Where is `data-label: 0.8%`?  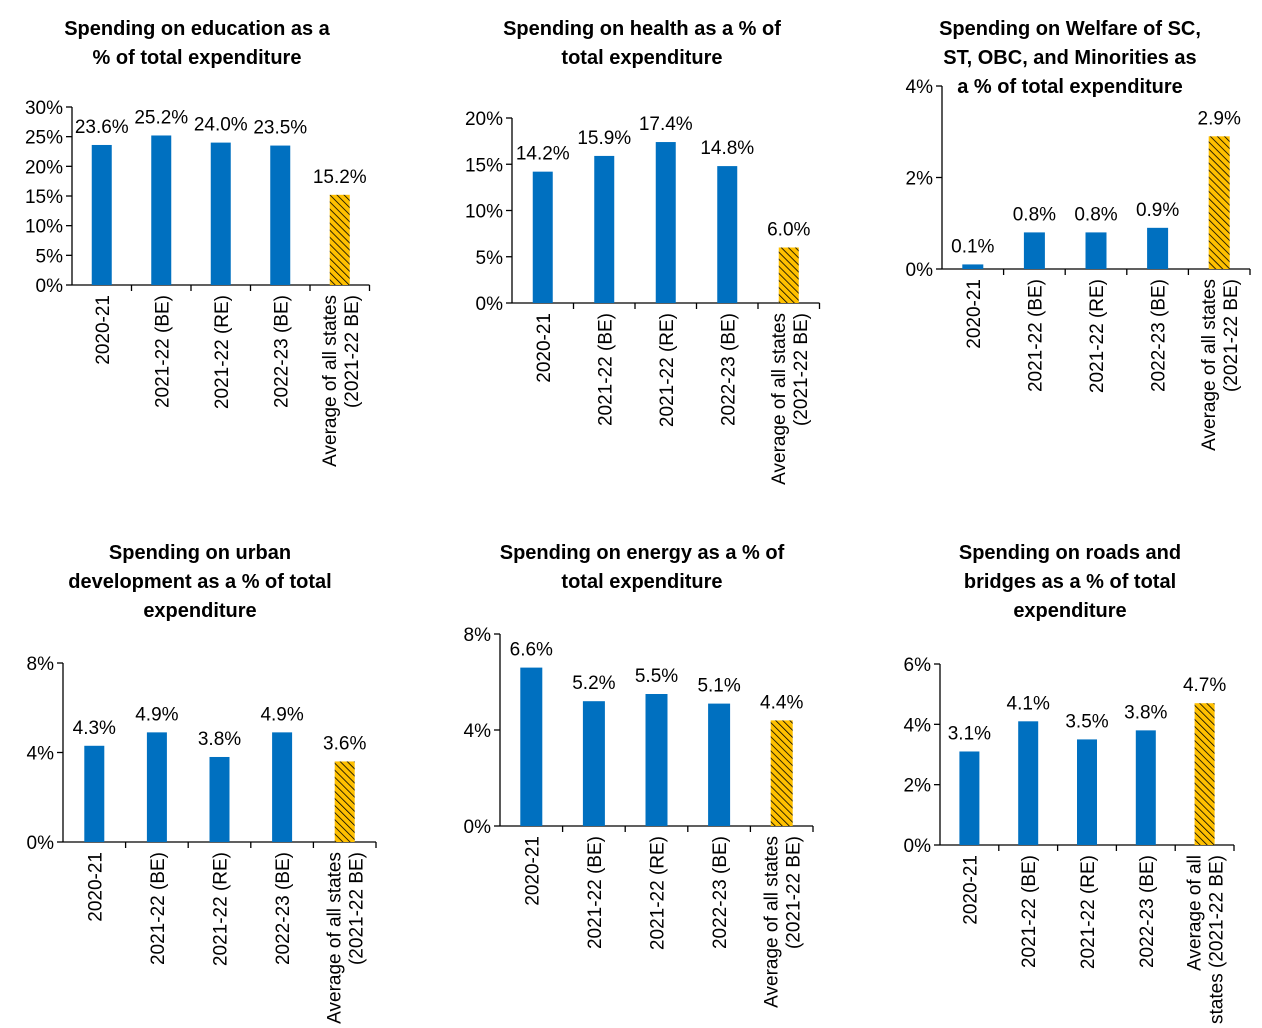 data-label: 0.8% is located at coordinates (1034, 214).